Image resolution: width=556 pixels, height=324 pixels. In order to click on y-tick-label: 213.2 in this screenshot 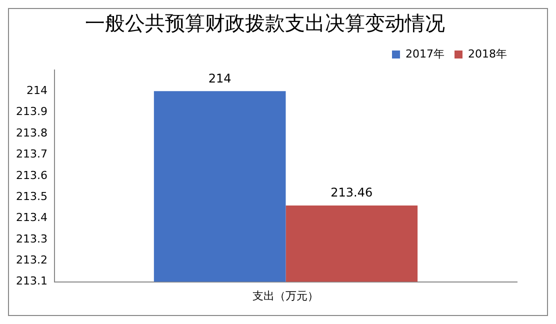, I will do `click(32, 259)`.